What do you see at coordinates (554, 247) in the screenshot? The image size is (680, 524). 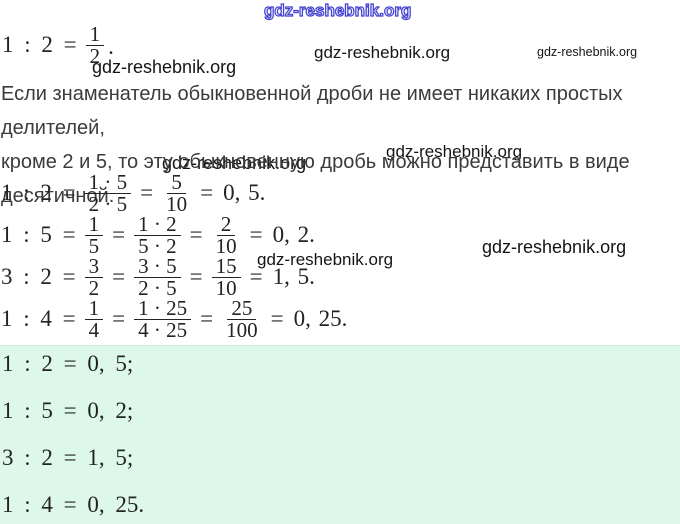 I see `watermark-work-right: gdz-reshebnik.org` at bounding box center [554, 247].